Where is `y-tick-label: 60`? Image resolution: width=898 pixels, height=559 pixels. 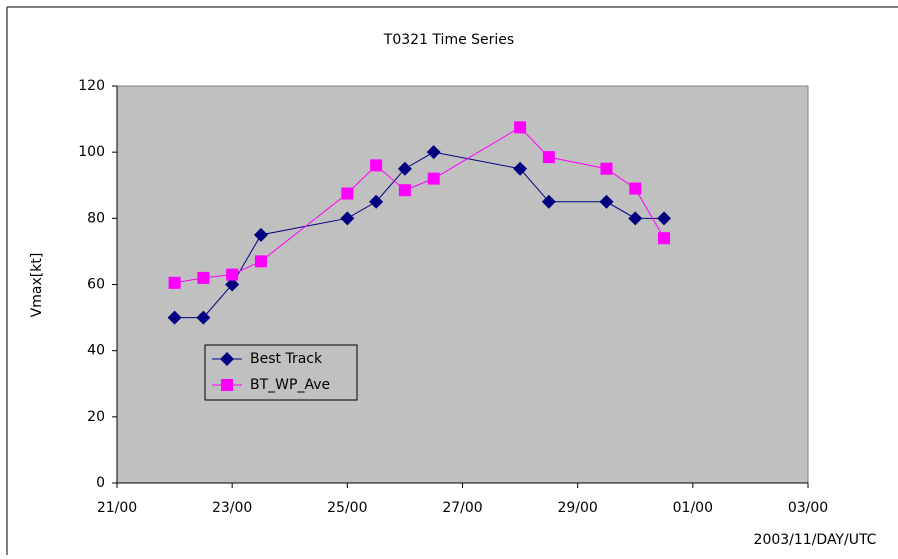
y-tick-label: 60 is located at coordinates (96, 285).